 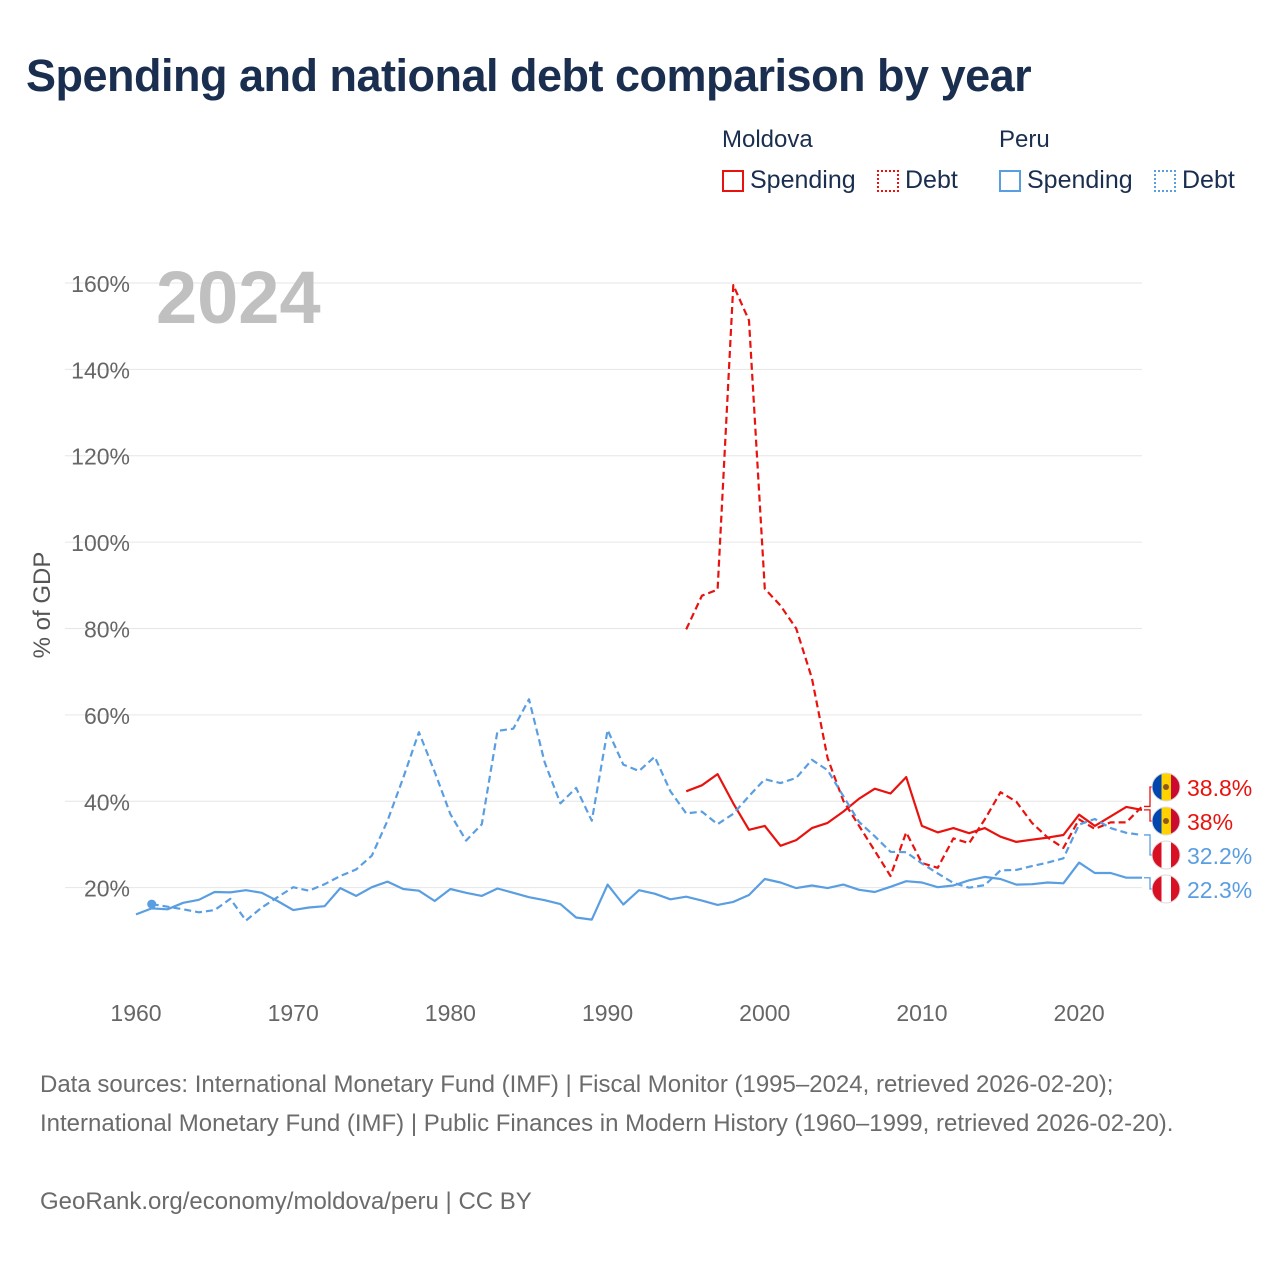 I want to click on y-tick-label: 60%, so click(x=107, y=716).